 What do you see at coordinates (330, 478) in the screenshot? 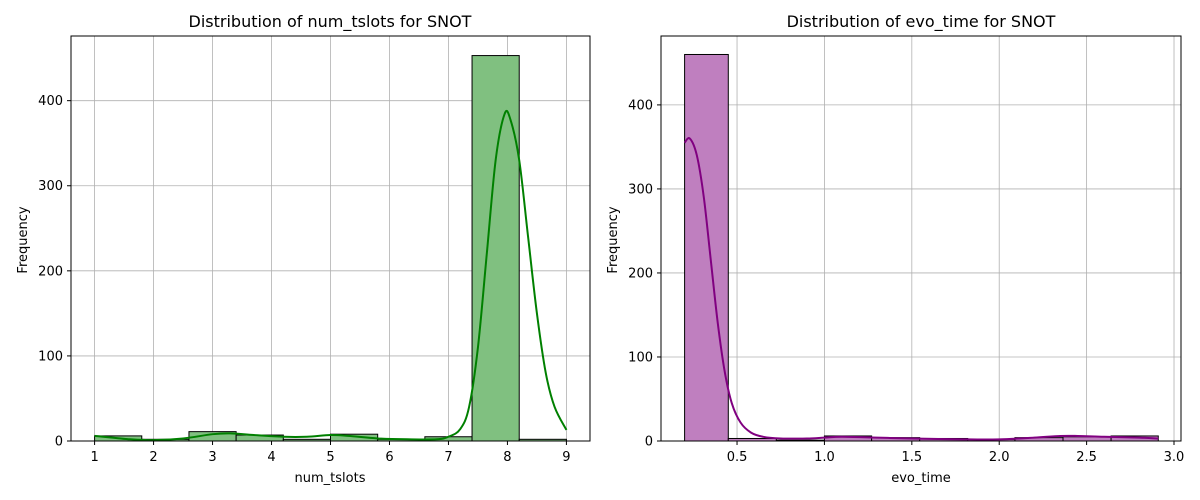
I see `x-axis-label: num_tslots` at bounding box center [330, 478].